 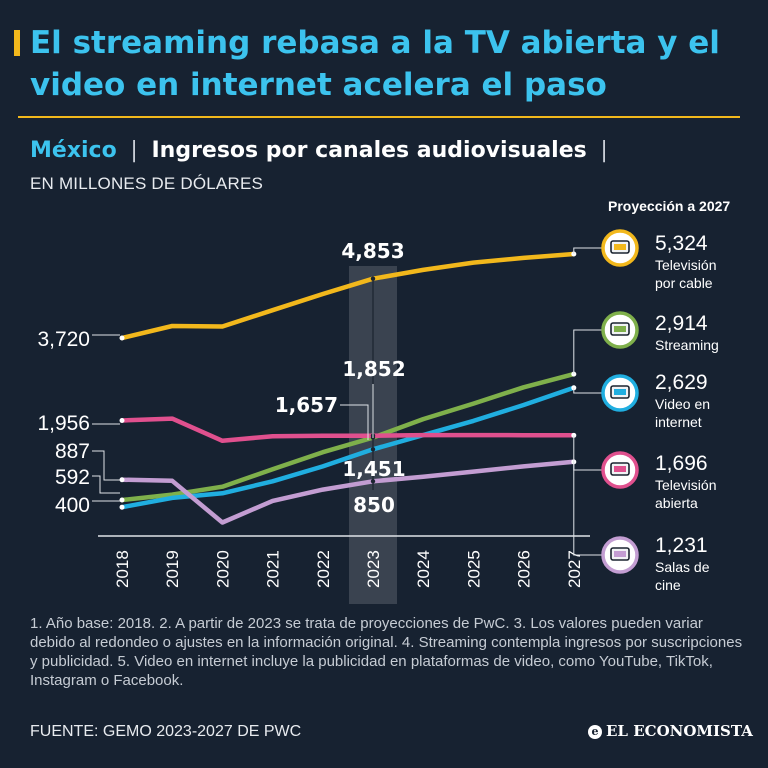 I want to click on end-value-label: 2,914, so click(x=681, y=323).